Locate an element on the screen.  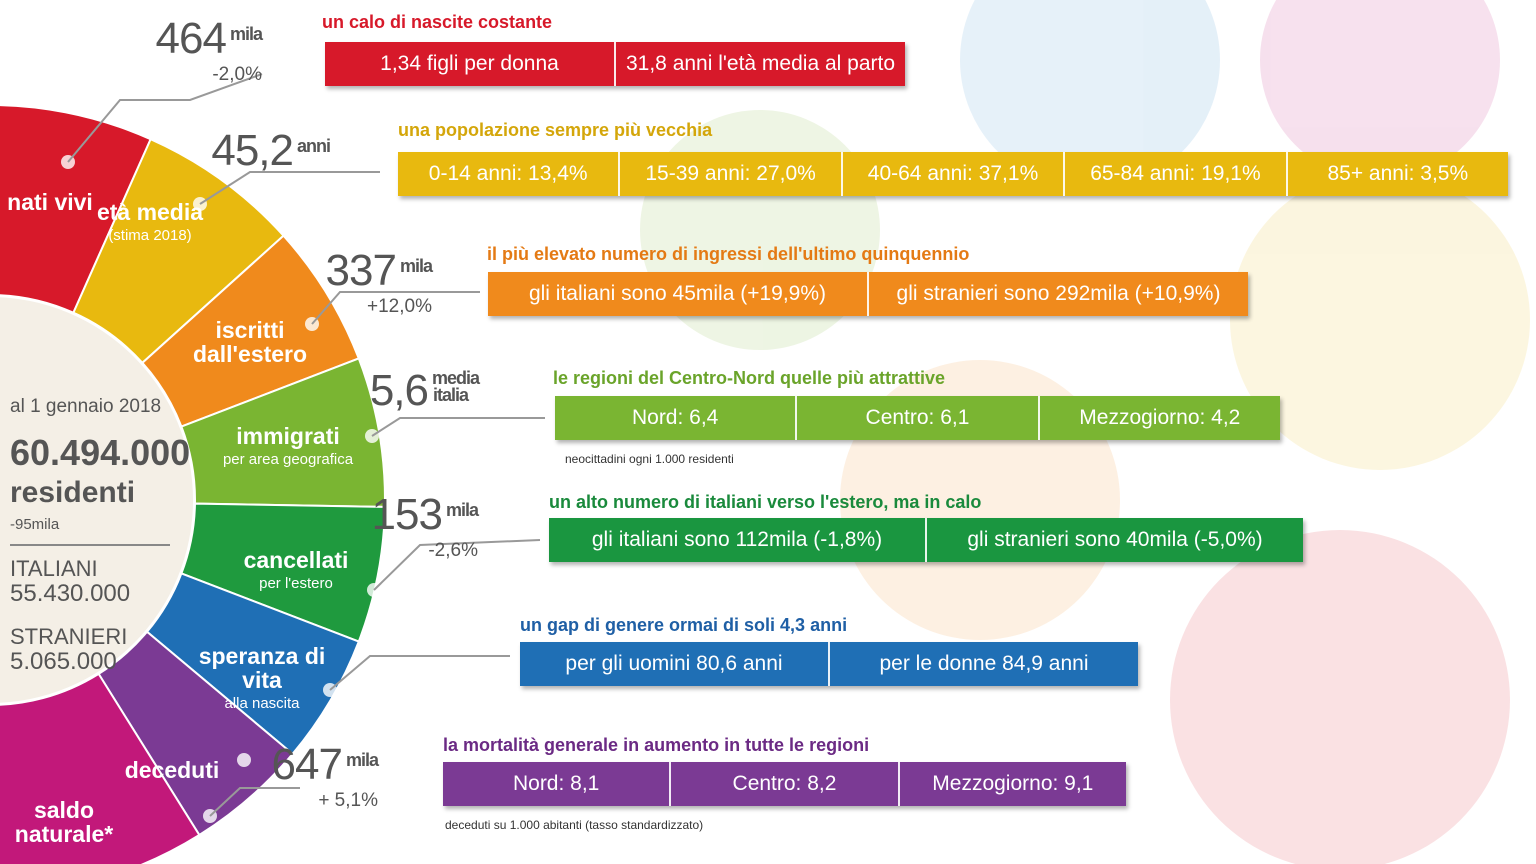
change: -2,6% is located at coordinates (453, 550).